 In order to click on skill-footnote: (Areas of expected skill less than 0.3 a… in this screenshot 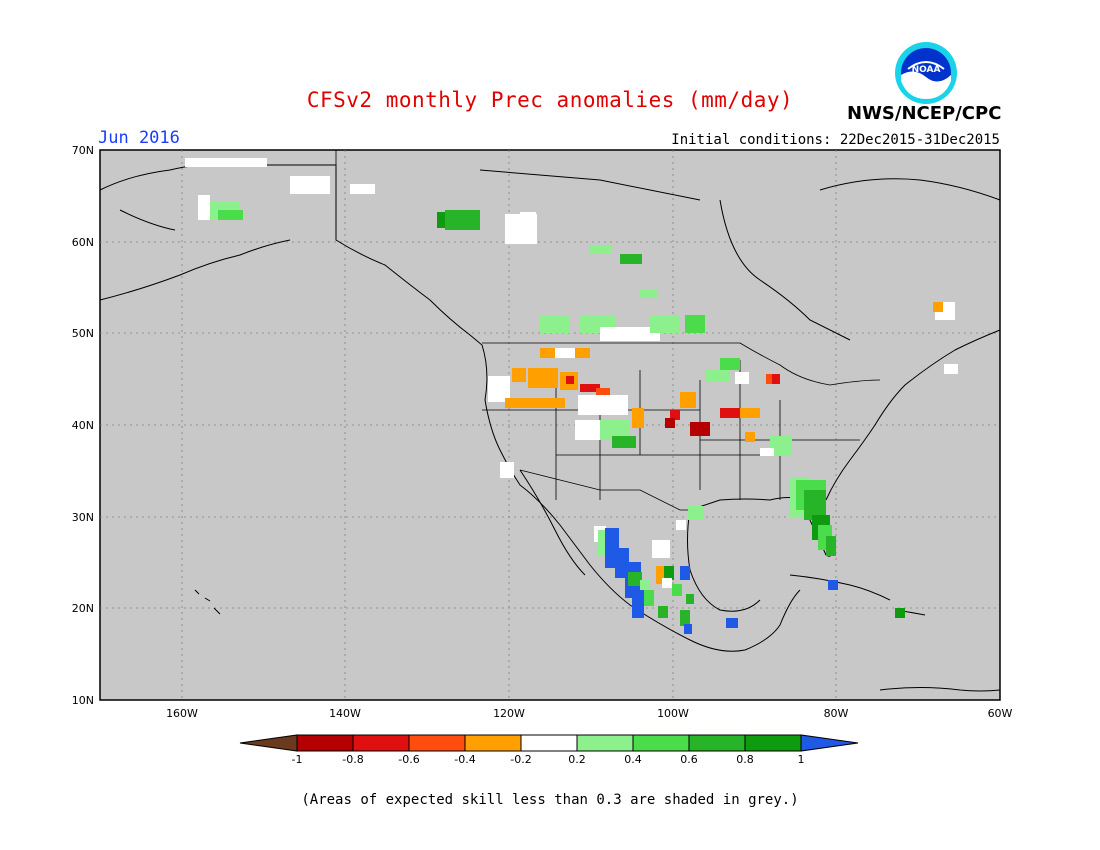, I will do `click(550, 800)`.